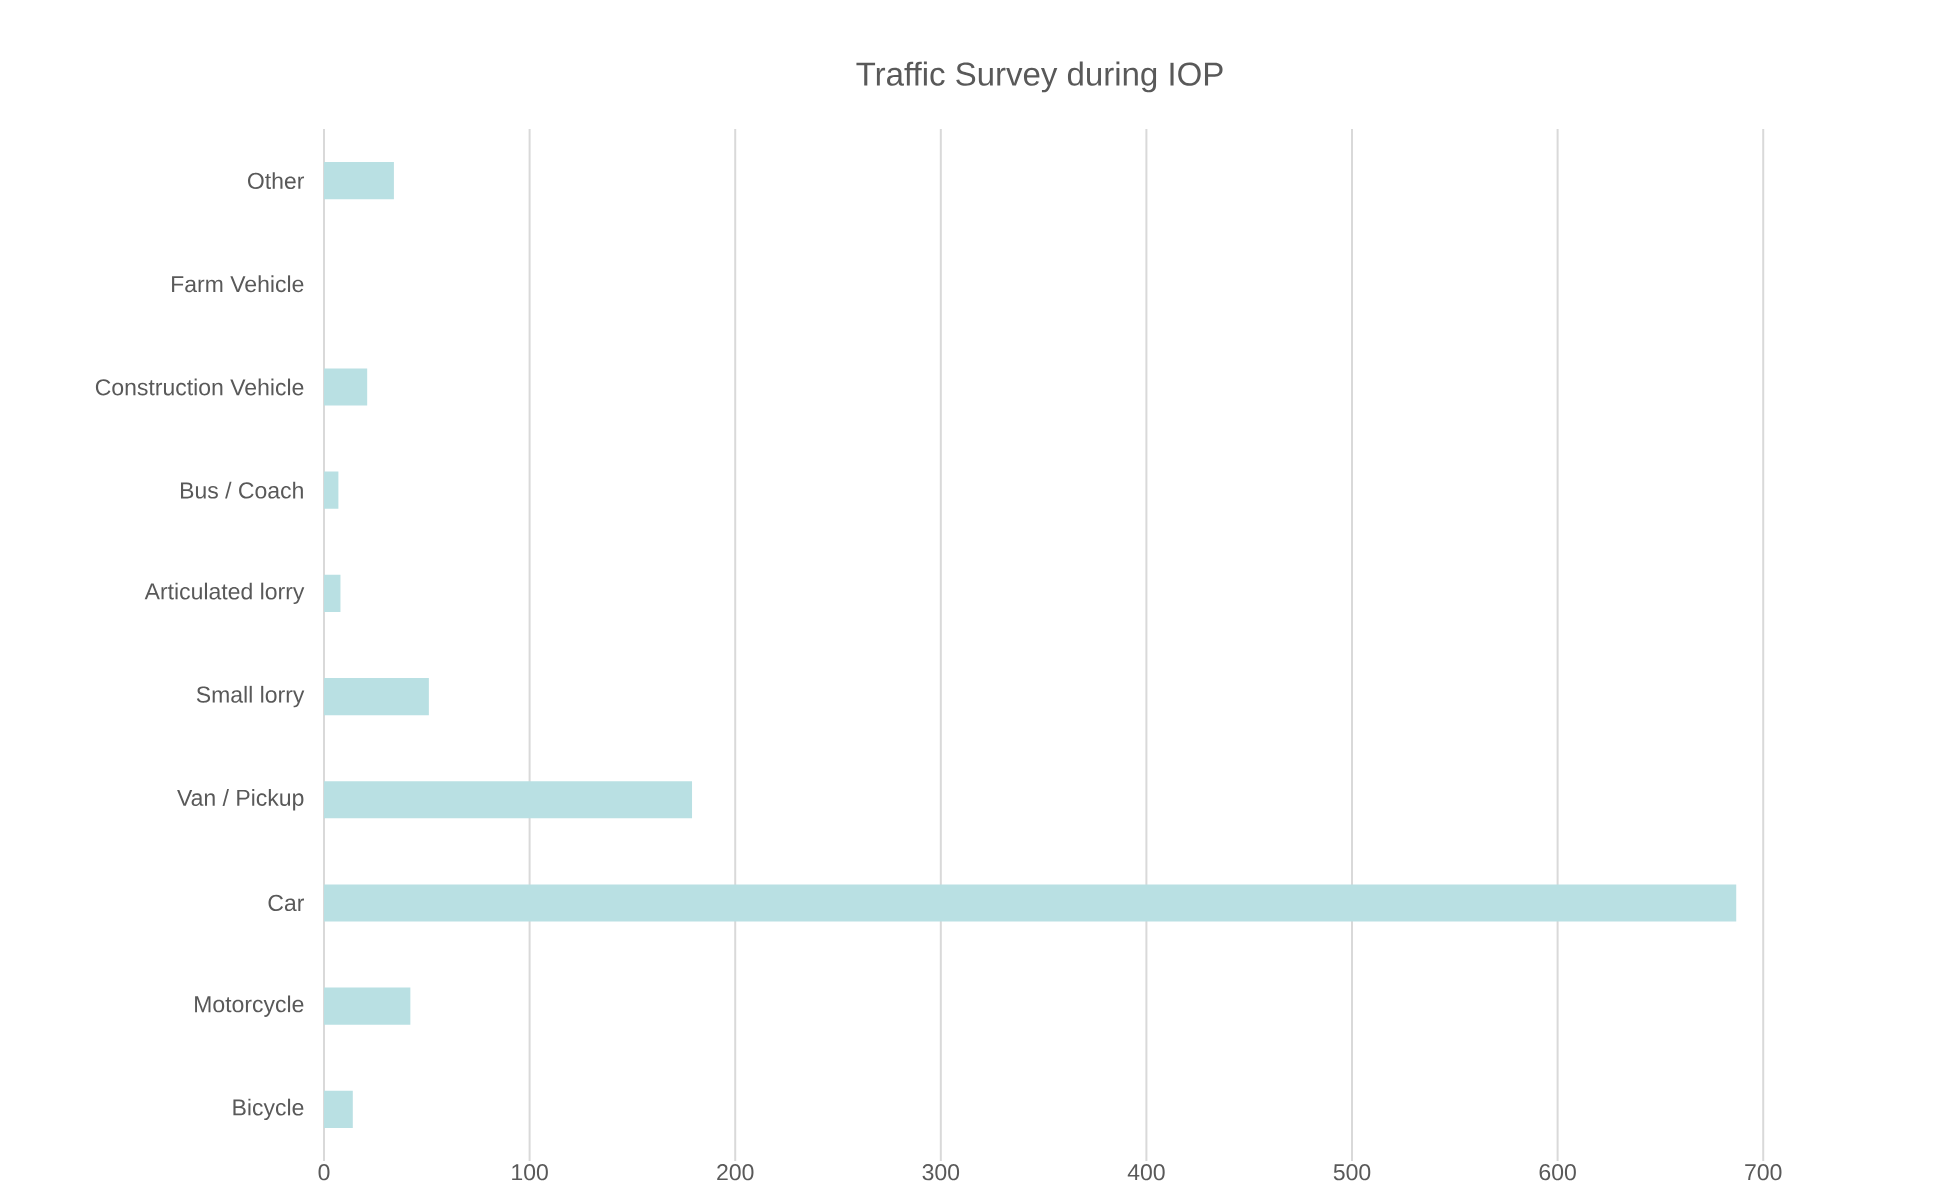  What do you see at coordinates (268, 1109) in the screenshot?
I see `y-tick-label: Bicycle` at bounding box center [268, 1109].